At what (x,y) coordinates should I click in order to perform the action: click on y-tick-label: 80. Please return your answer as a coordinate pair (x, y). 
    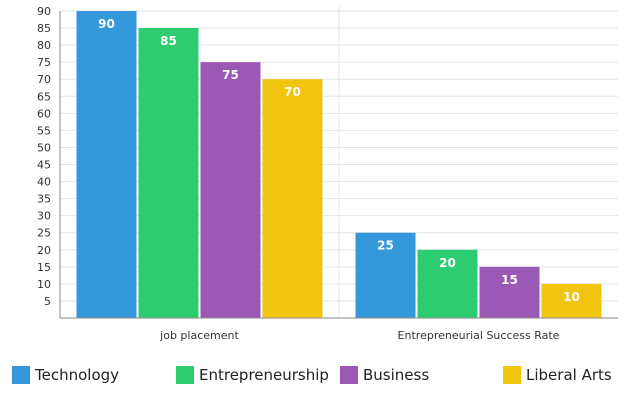
    Looking at the image, I should click on (44, 45).